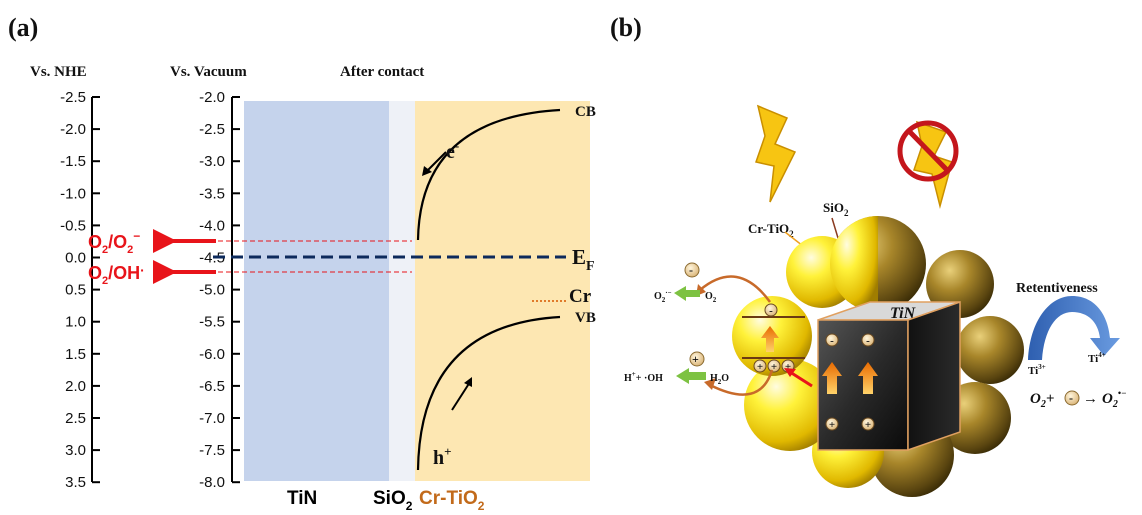 This screenshot has height=515, width=1142. Describe the element at coordinates (73, 161) in the screenshot. I see `nhe-tick-label: -1.5` at that location.